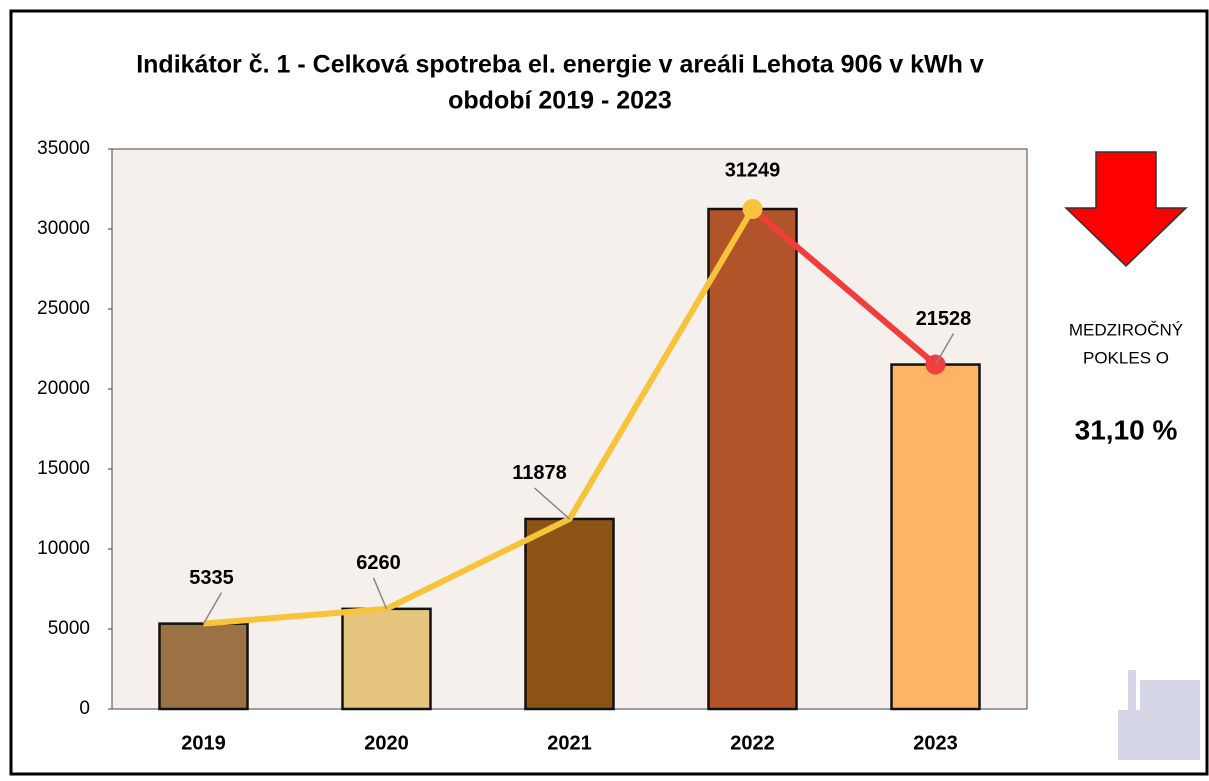  Describe the element at coordinates (84, 708) in the screenshot. I see `y-tick-label: 0` at that location.